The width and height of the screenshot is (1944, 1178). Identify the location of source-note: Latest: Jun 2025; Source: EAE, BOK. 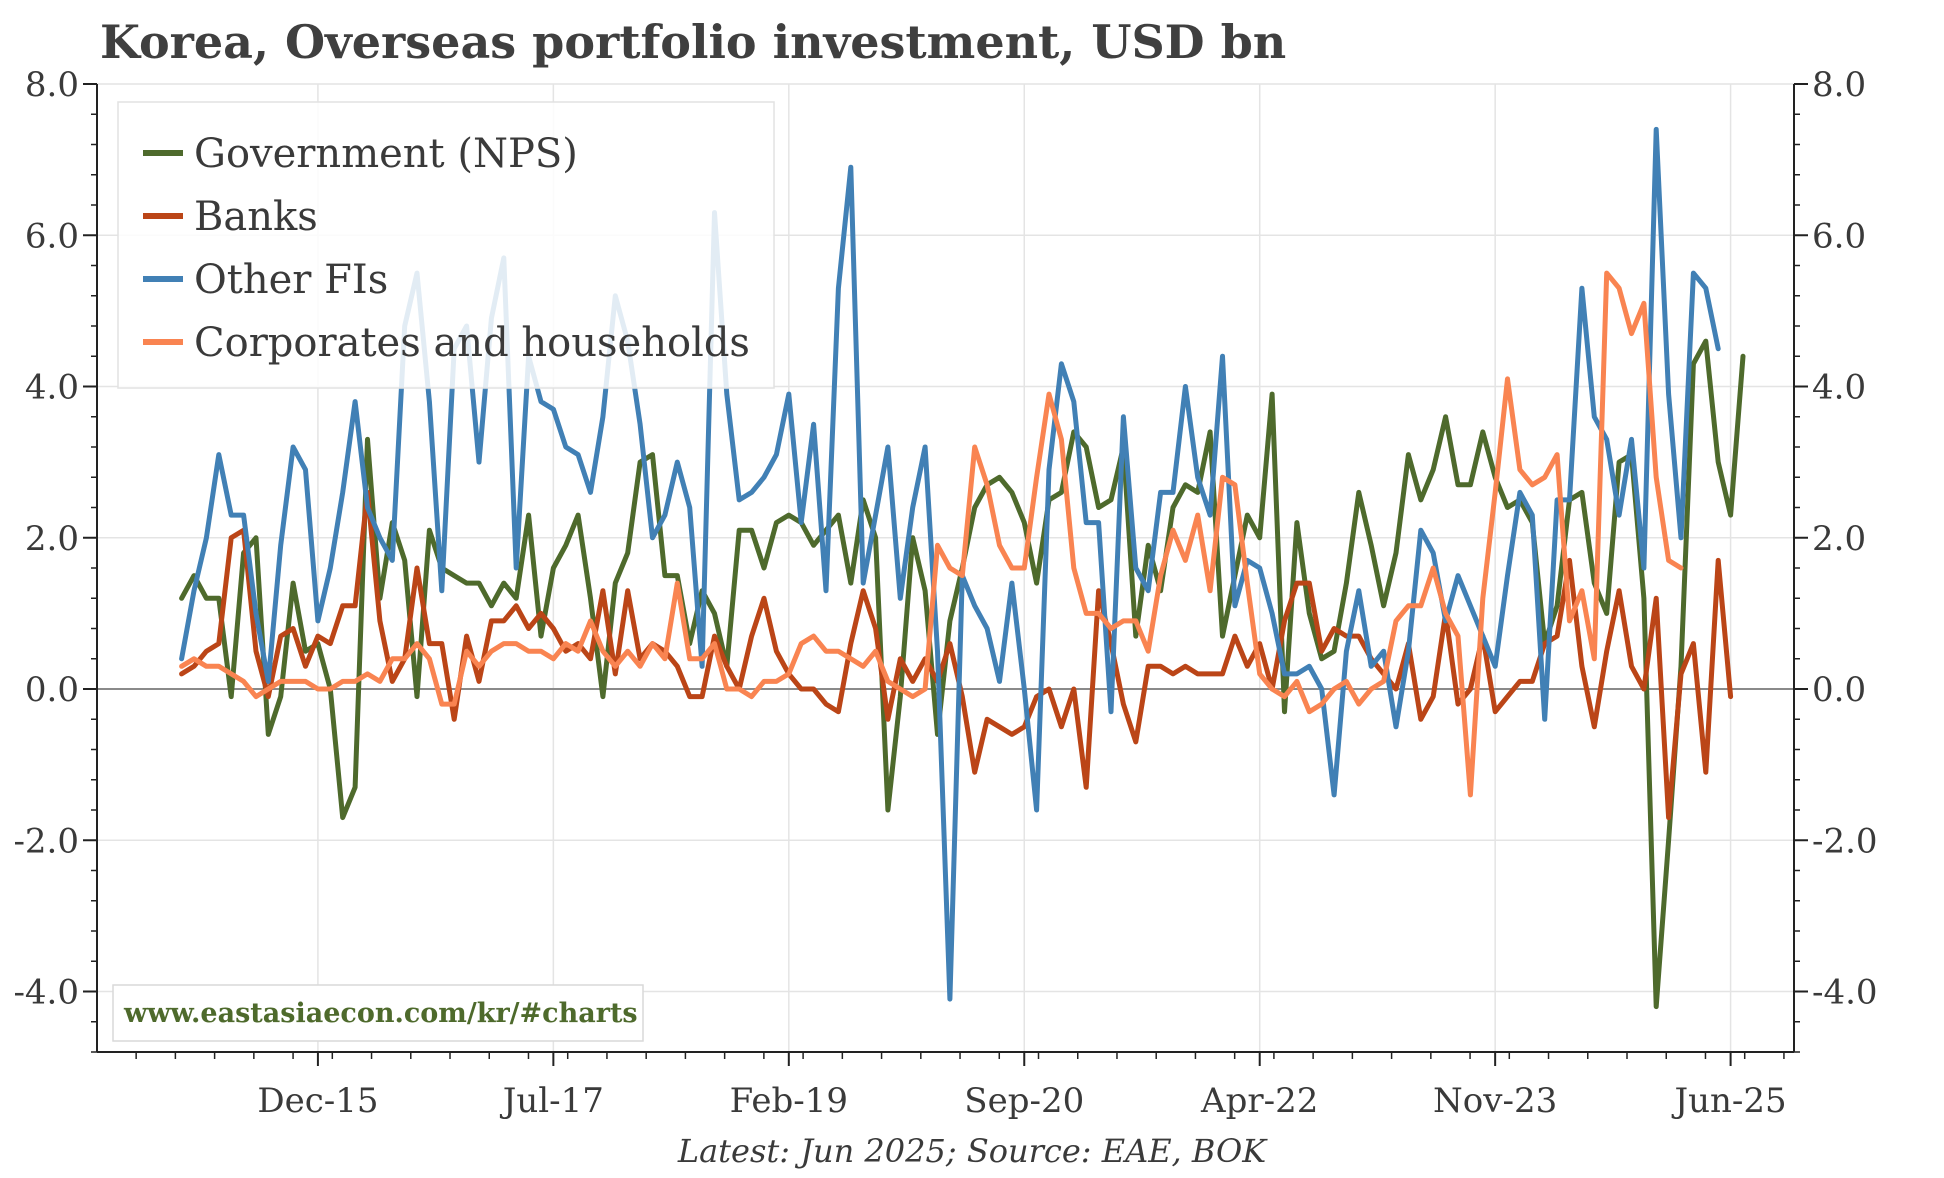
(972, 1151).